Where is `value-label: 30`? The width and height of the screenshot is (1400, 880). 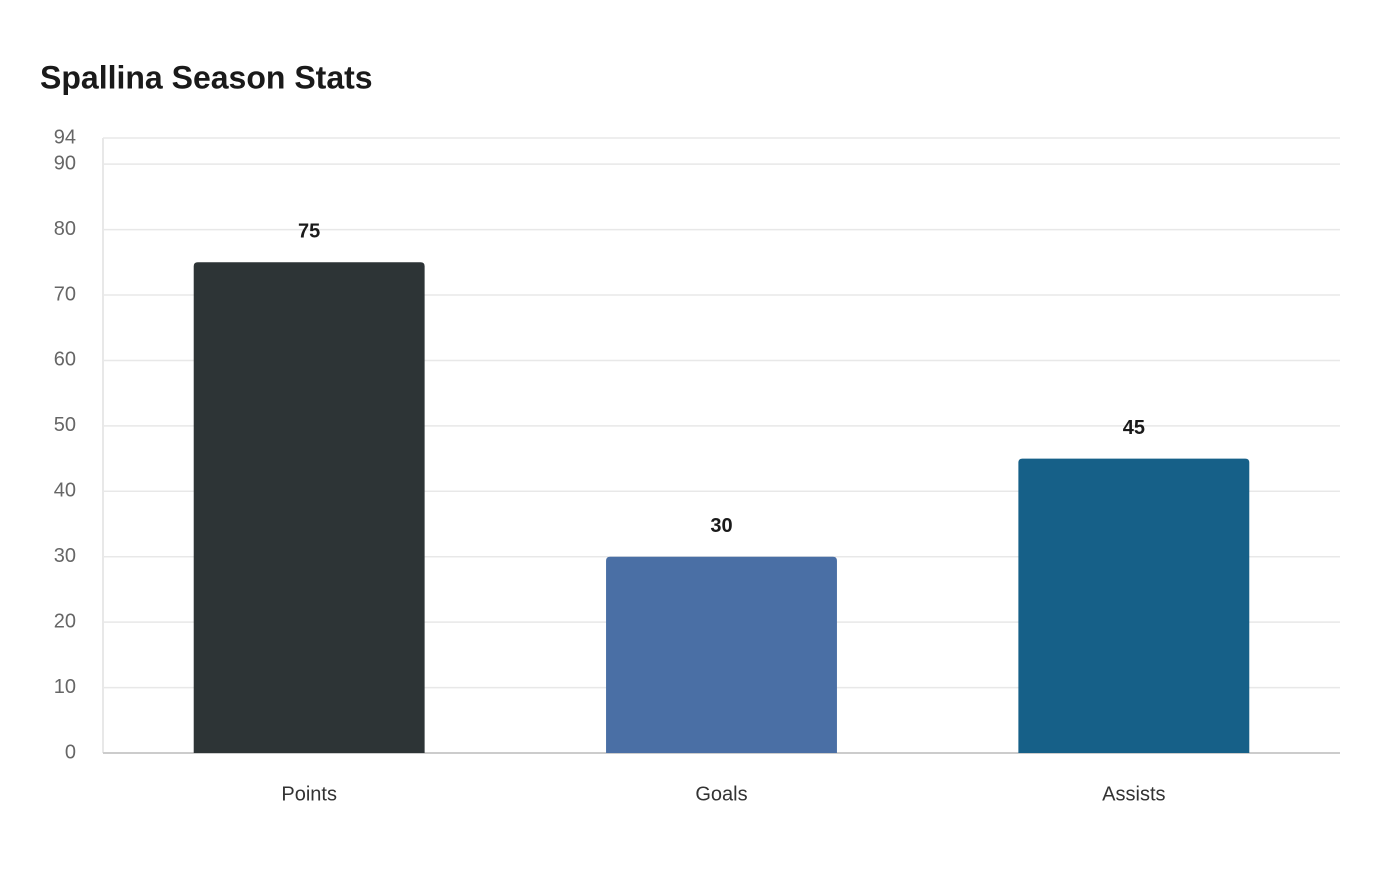
value-label: 30 is located at coordinates (721, 526).